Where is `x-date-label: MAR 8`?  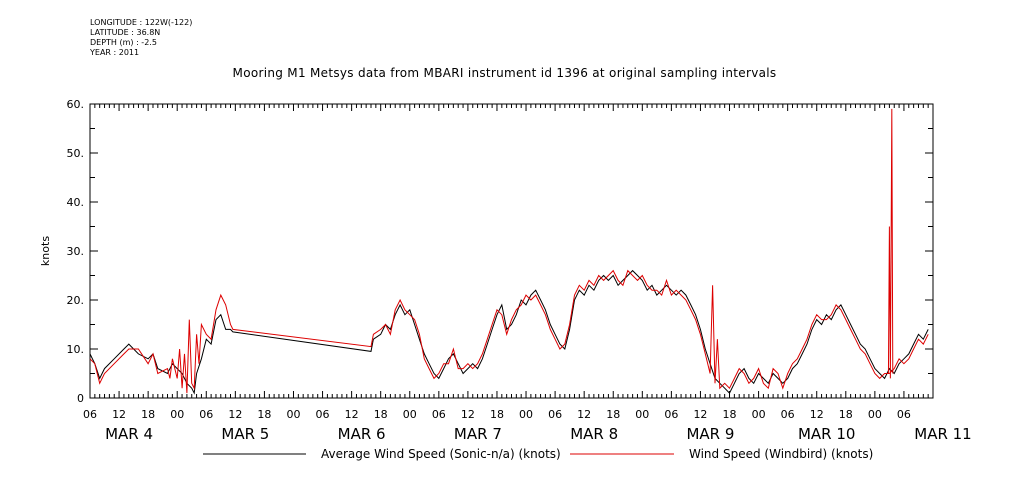 x-date-label: MAR 8 is located at coordinates (594, 434).